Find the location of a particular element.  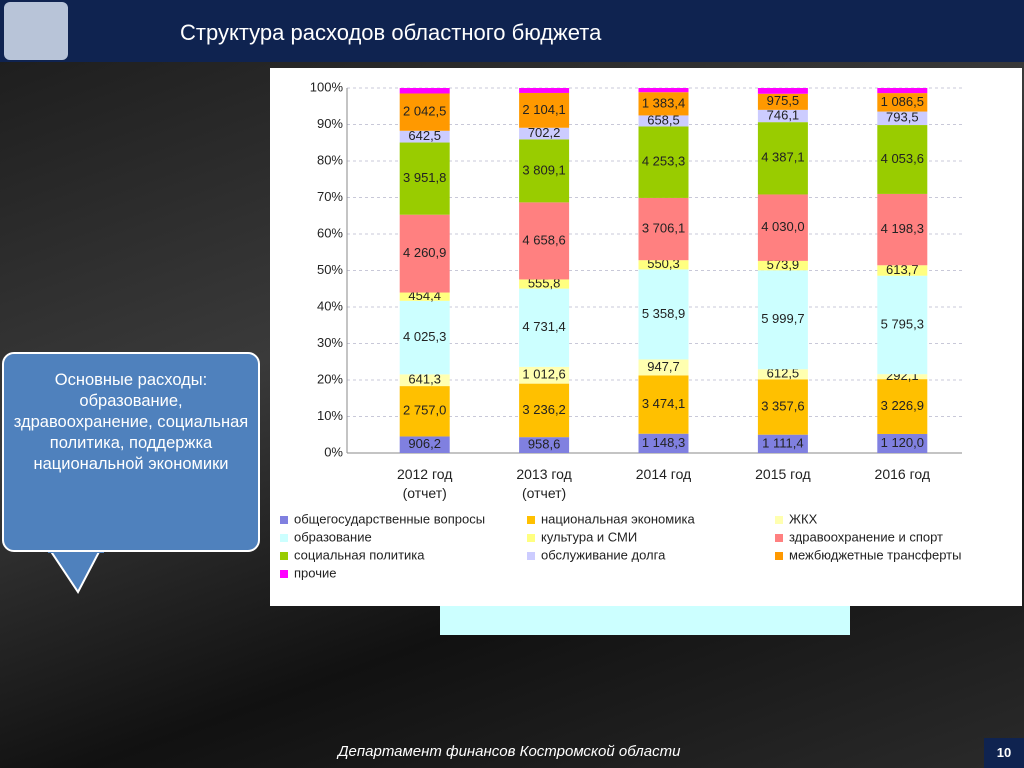

data-label: 4 030,0 is located at coordinates (782, 226).